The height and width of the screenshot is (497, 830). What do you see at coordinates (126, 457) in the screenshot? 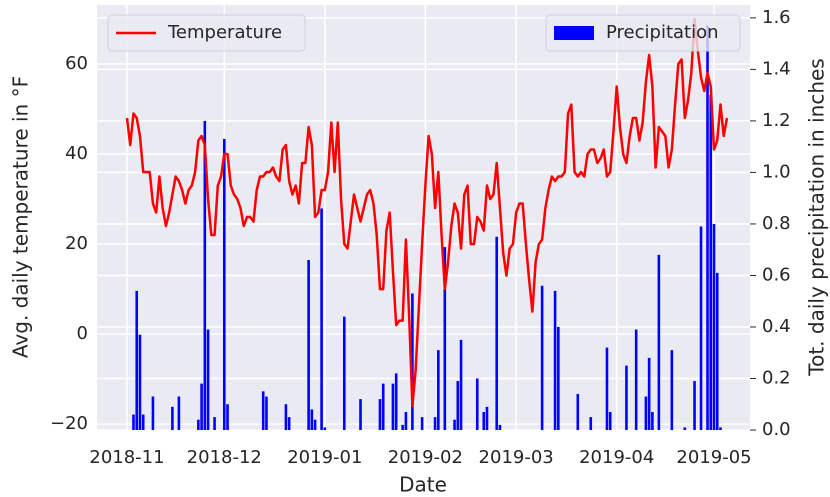
I see `x-tick-label: 2018-11` at bounding box center [126, 457].